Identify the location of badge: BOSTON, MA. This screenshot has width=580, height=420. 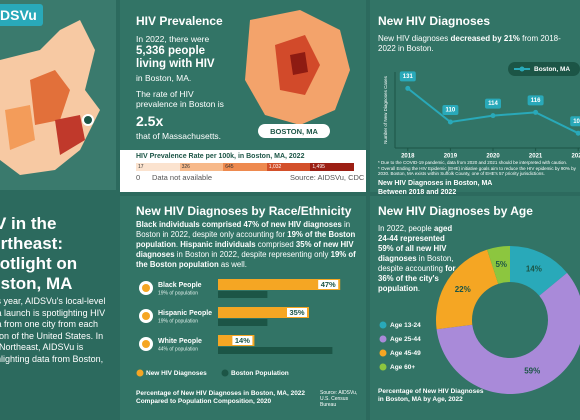
(294, 131).